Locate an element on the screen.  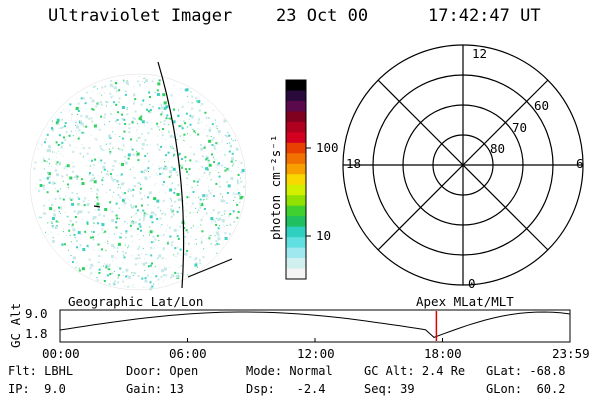
limb-line is located at coordinates (210, 268).